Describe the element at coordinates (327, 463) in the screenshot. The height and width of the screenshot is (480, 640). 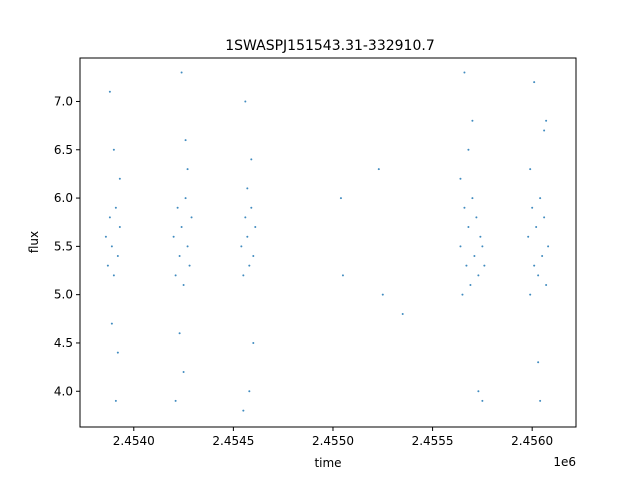
I see `x-axis-label: time` at that location.